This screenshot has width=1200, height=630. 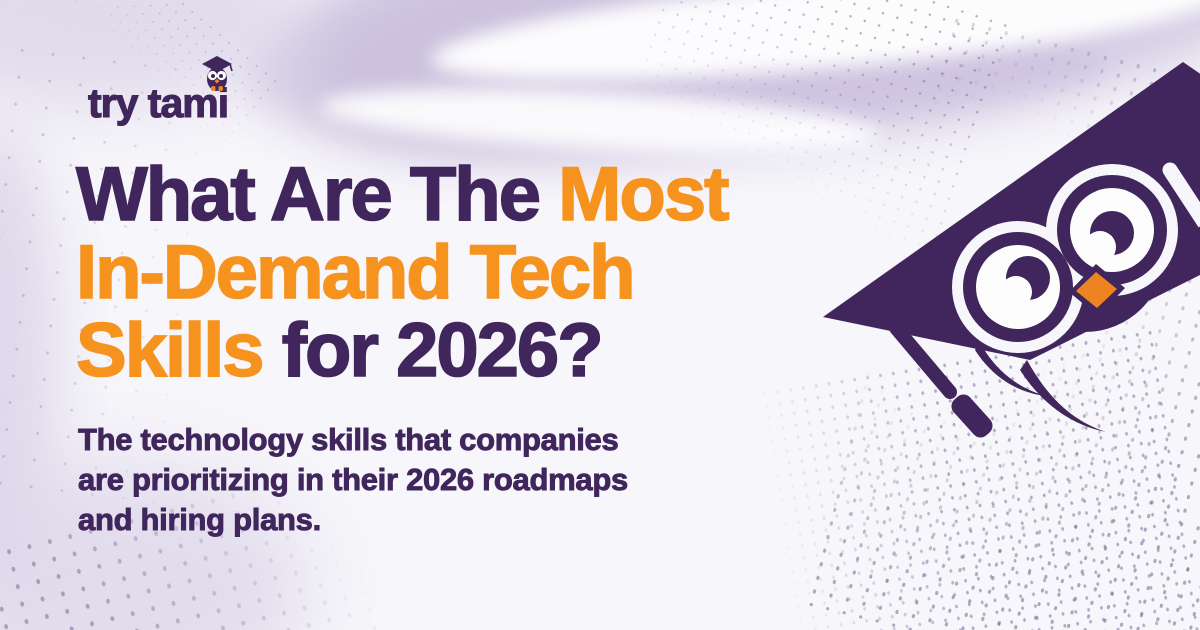 What do you see at coordinates (349, 440) in the screenshot?
I see `subtitle-line-1: The technology skills that companies` at bounding box center [349, 440].